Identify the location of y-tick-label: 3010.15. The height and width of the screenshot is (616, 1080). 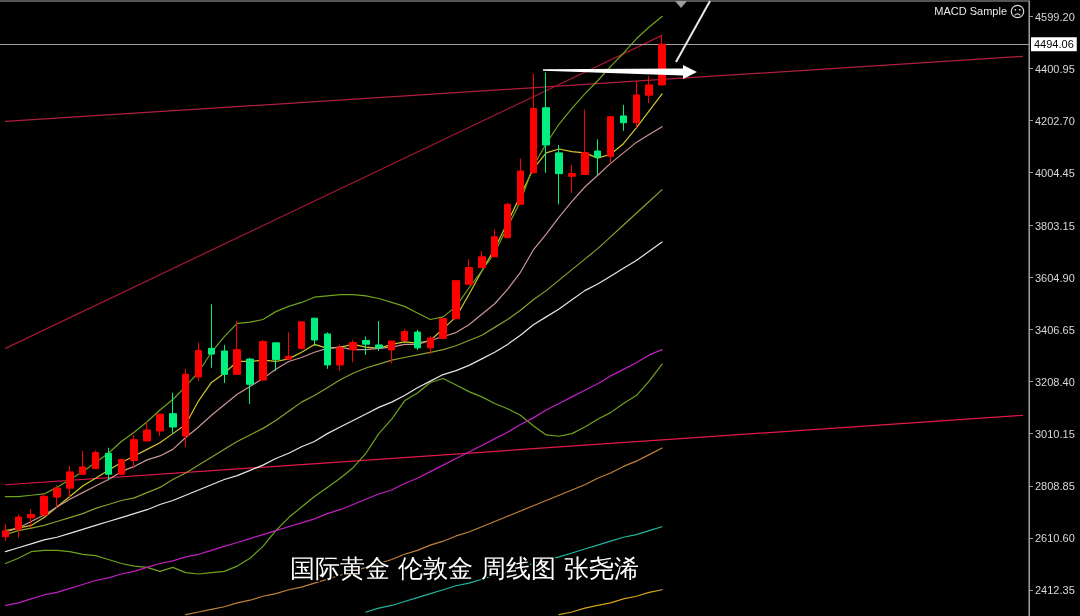
(1055, 433).